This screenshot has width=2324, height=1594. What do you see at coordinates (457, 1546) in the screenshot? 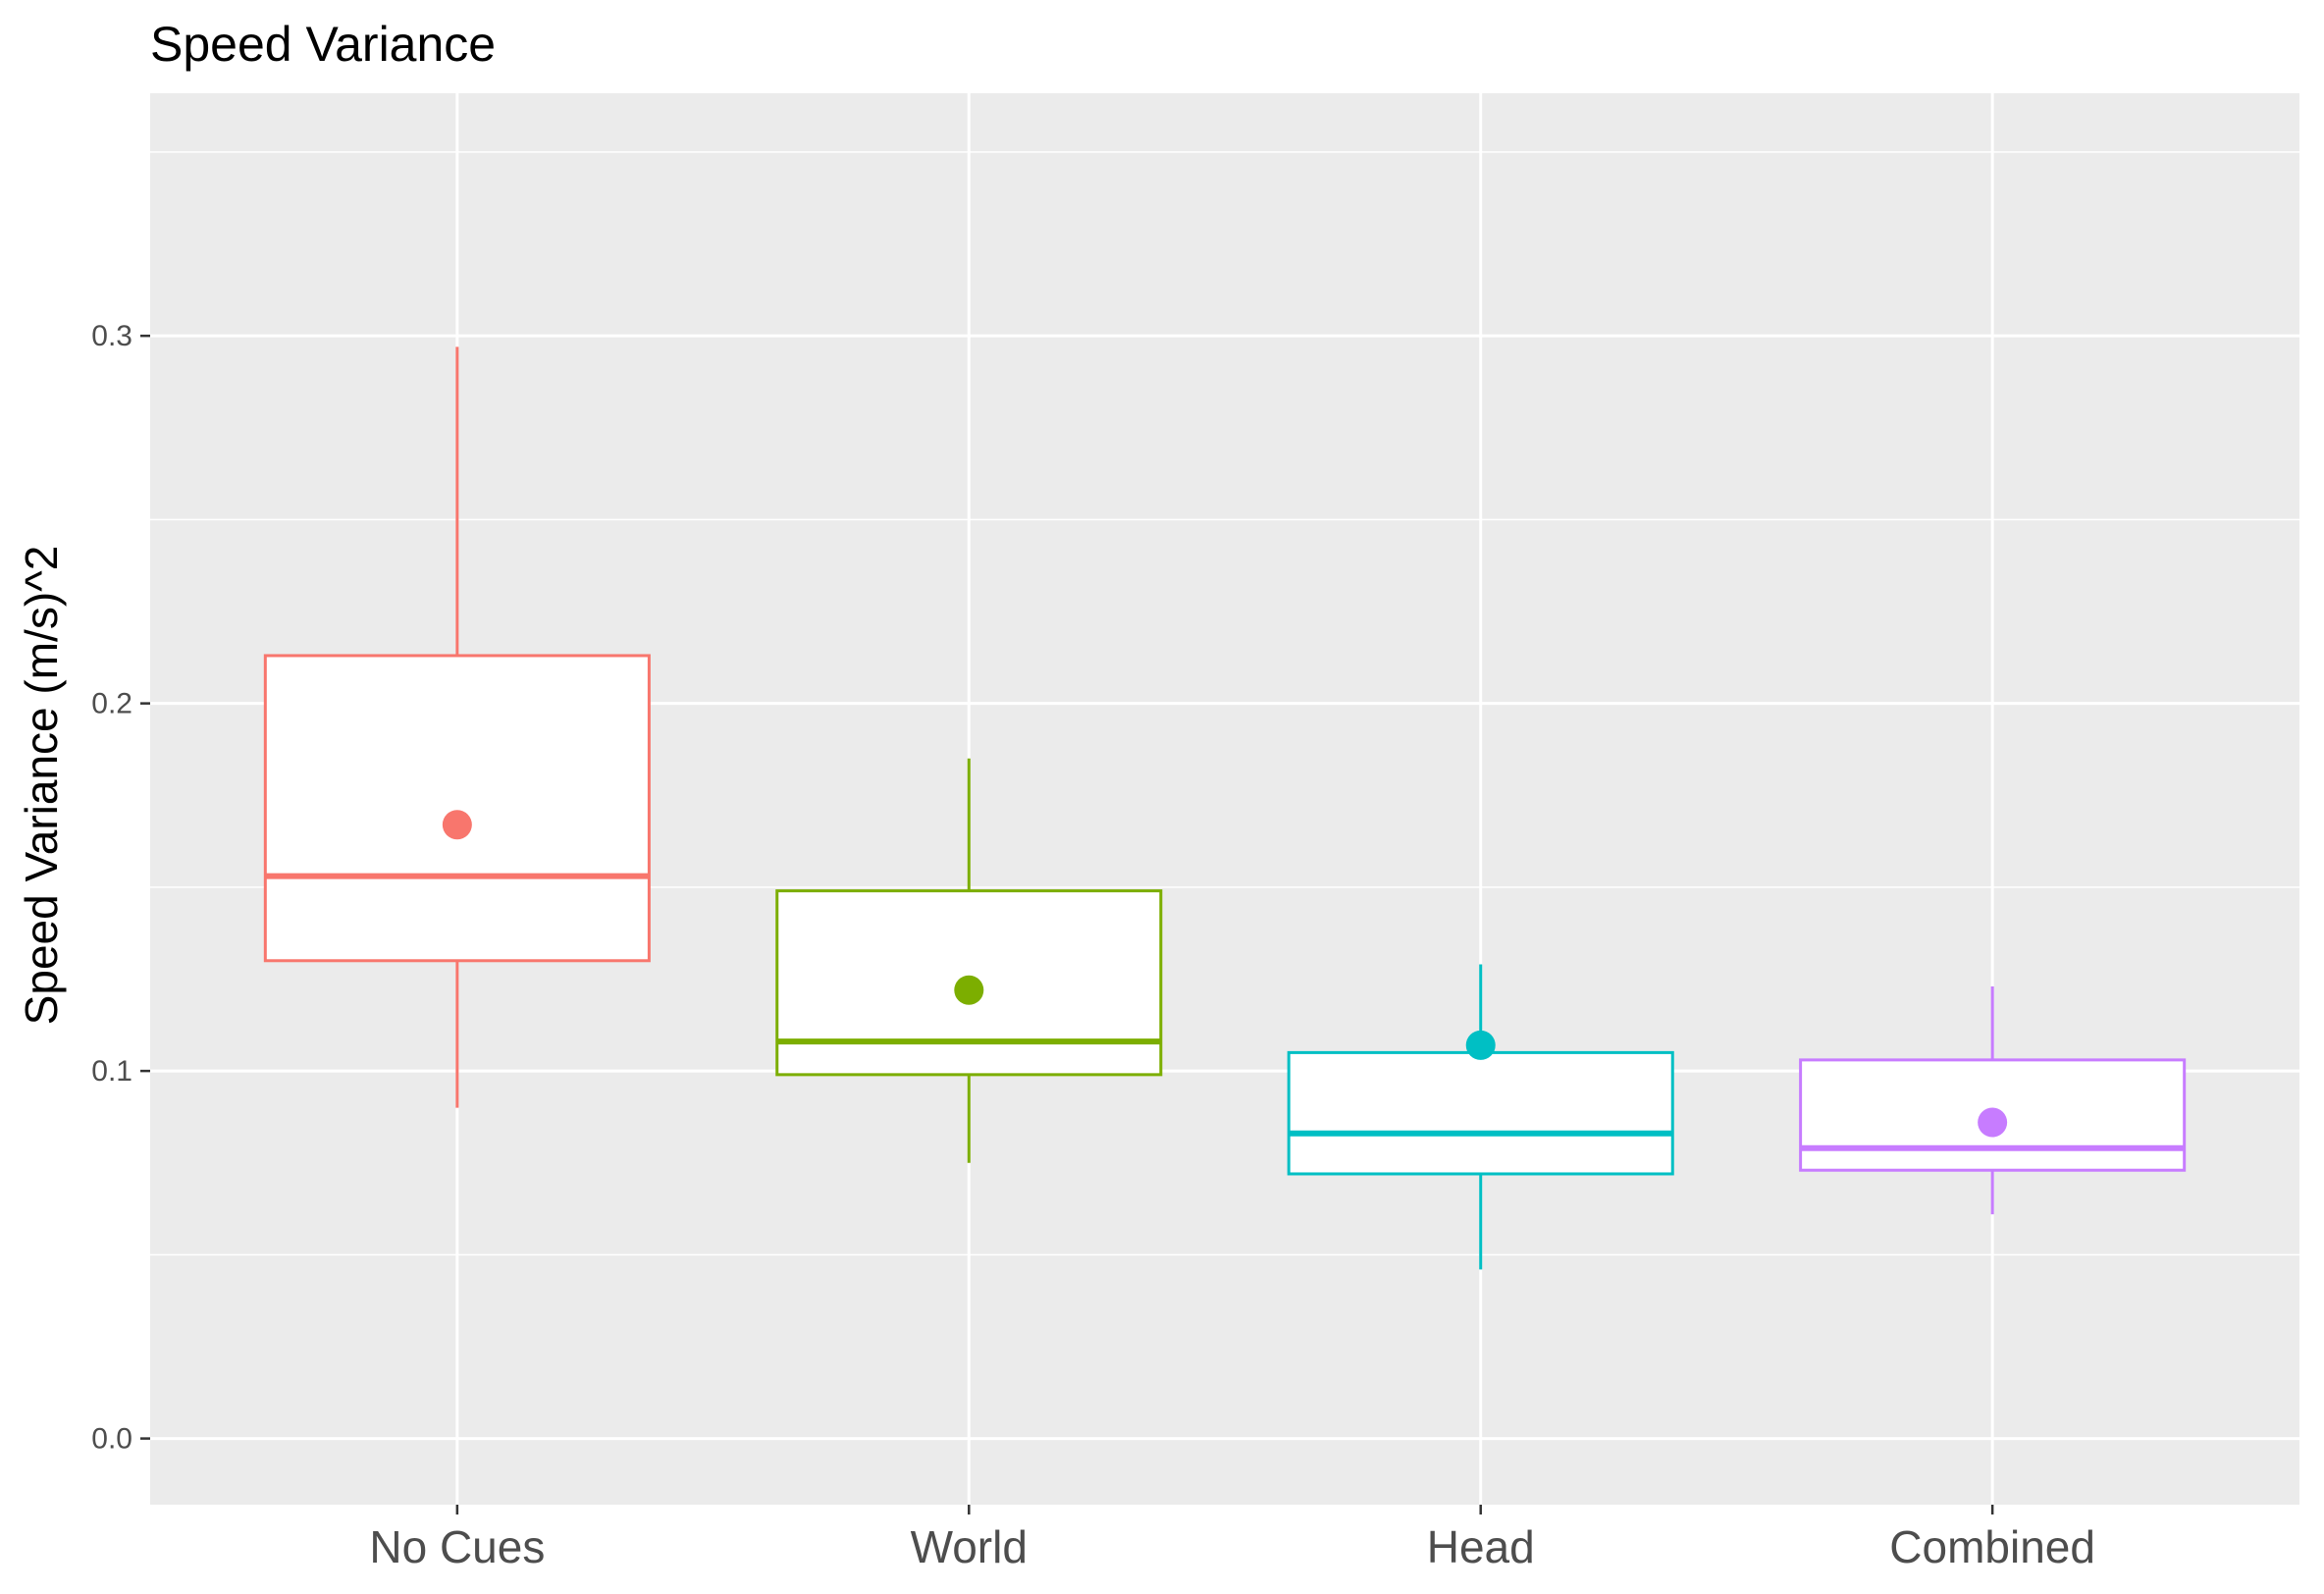
I see `x-tick-label: No Cues` at bounding box center [457, 1546].